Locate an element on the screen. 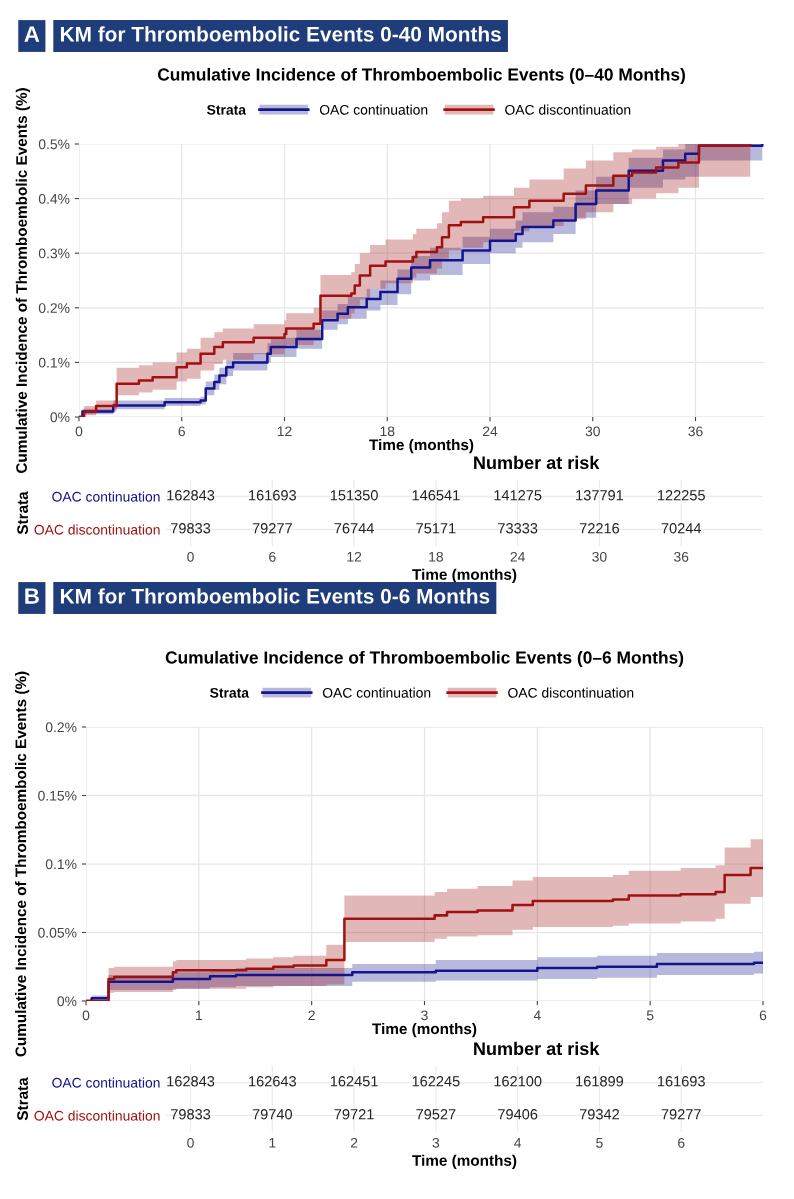  chart-subtitle: Cumulative Incidence of Thromboembolic Events (0–40 Months) is located at coordinates (421, 76).